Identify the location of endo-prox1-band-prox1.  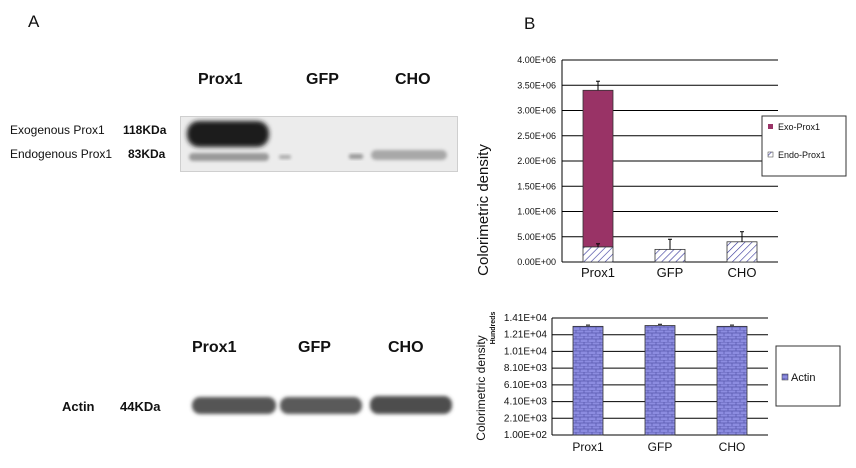
(229, 157).